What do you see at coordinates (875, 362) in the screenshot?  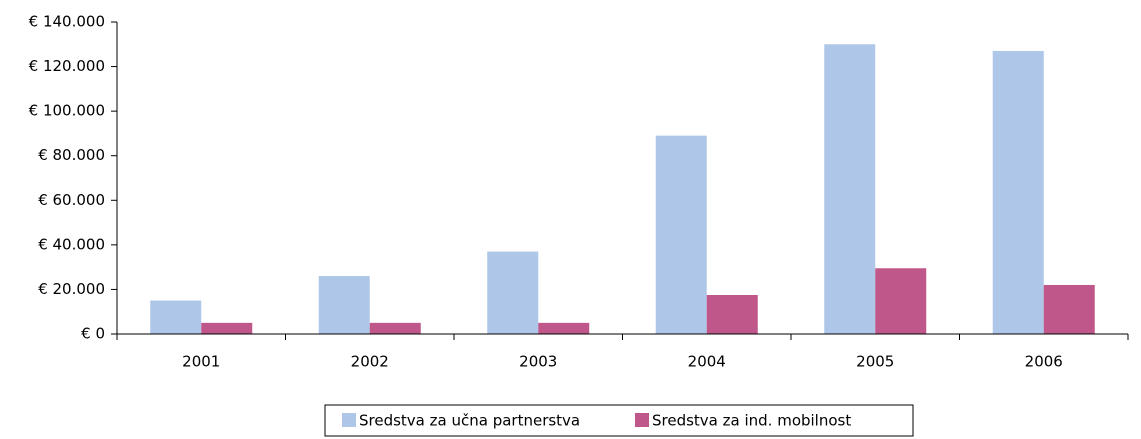 I see `x-tick-label: 2005` at bounding box center [875, 362].